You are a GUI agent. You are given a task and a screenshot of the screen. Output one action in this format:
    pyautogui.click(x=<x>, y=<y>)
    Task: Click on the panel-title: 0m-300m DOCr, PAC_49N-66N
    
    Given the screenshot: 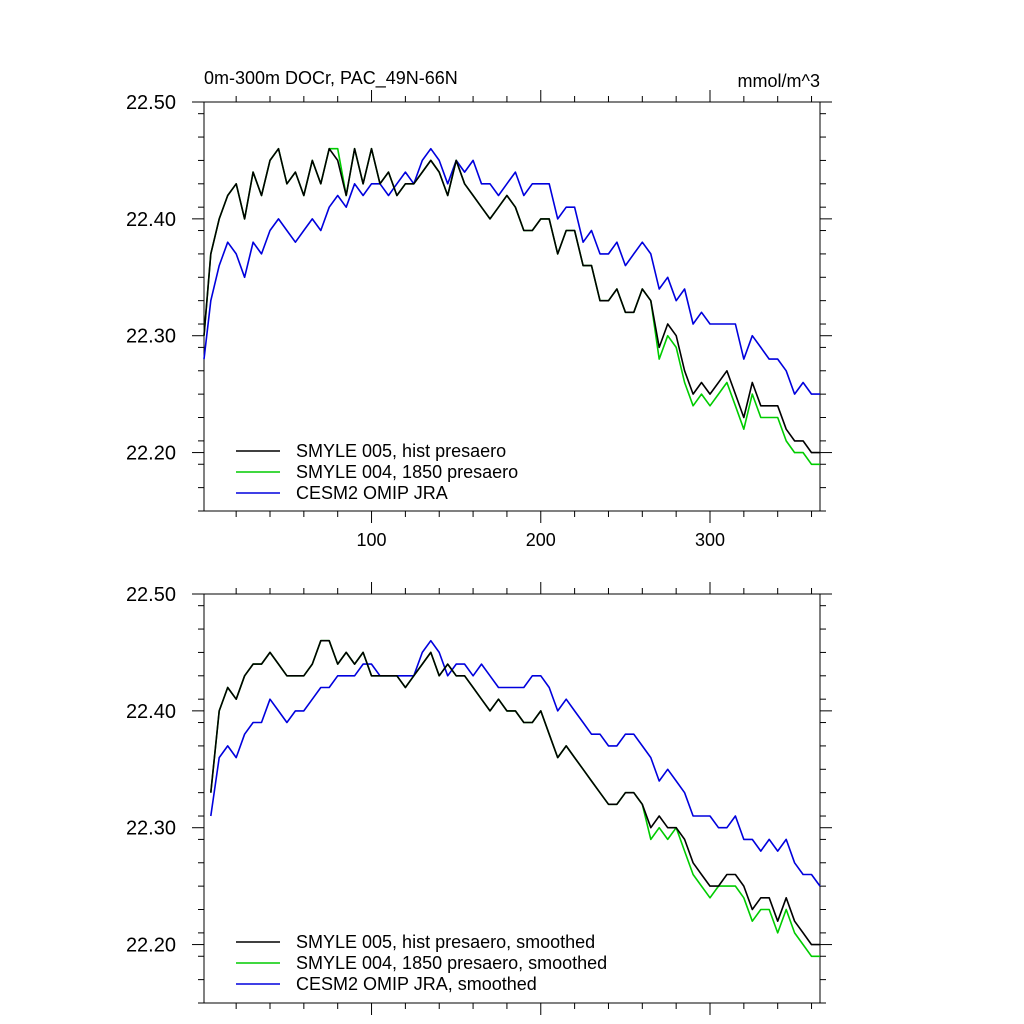 What is the action you would take?
    pyautogui.click(x=331, y=78)
    